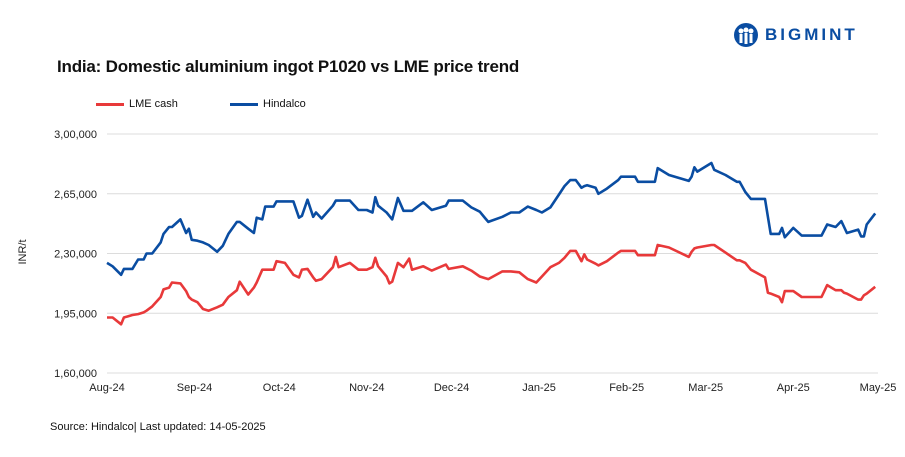 The image size is (905, 457). I want to click on x-tick-label: Dec-24, so click(451, 388).